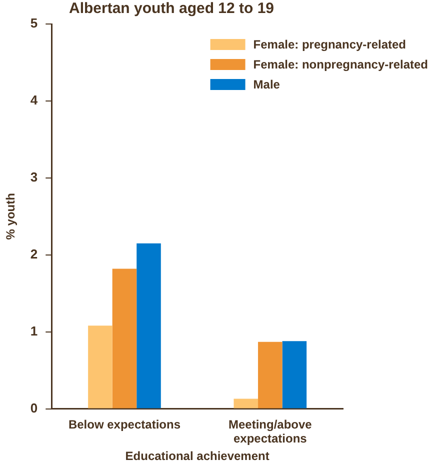 Image resolution: width=433 pixels, height=464 pixels. What do you see at coordinates (171, 9) in the screenshot?
I see `chart-title: Albertan youth aged 12 to 19` at bounding box center [171, 9].